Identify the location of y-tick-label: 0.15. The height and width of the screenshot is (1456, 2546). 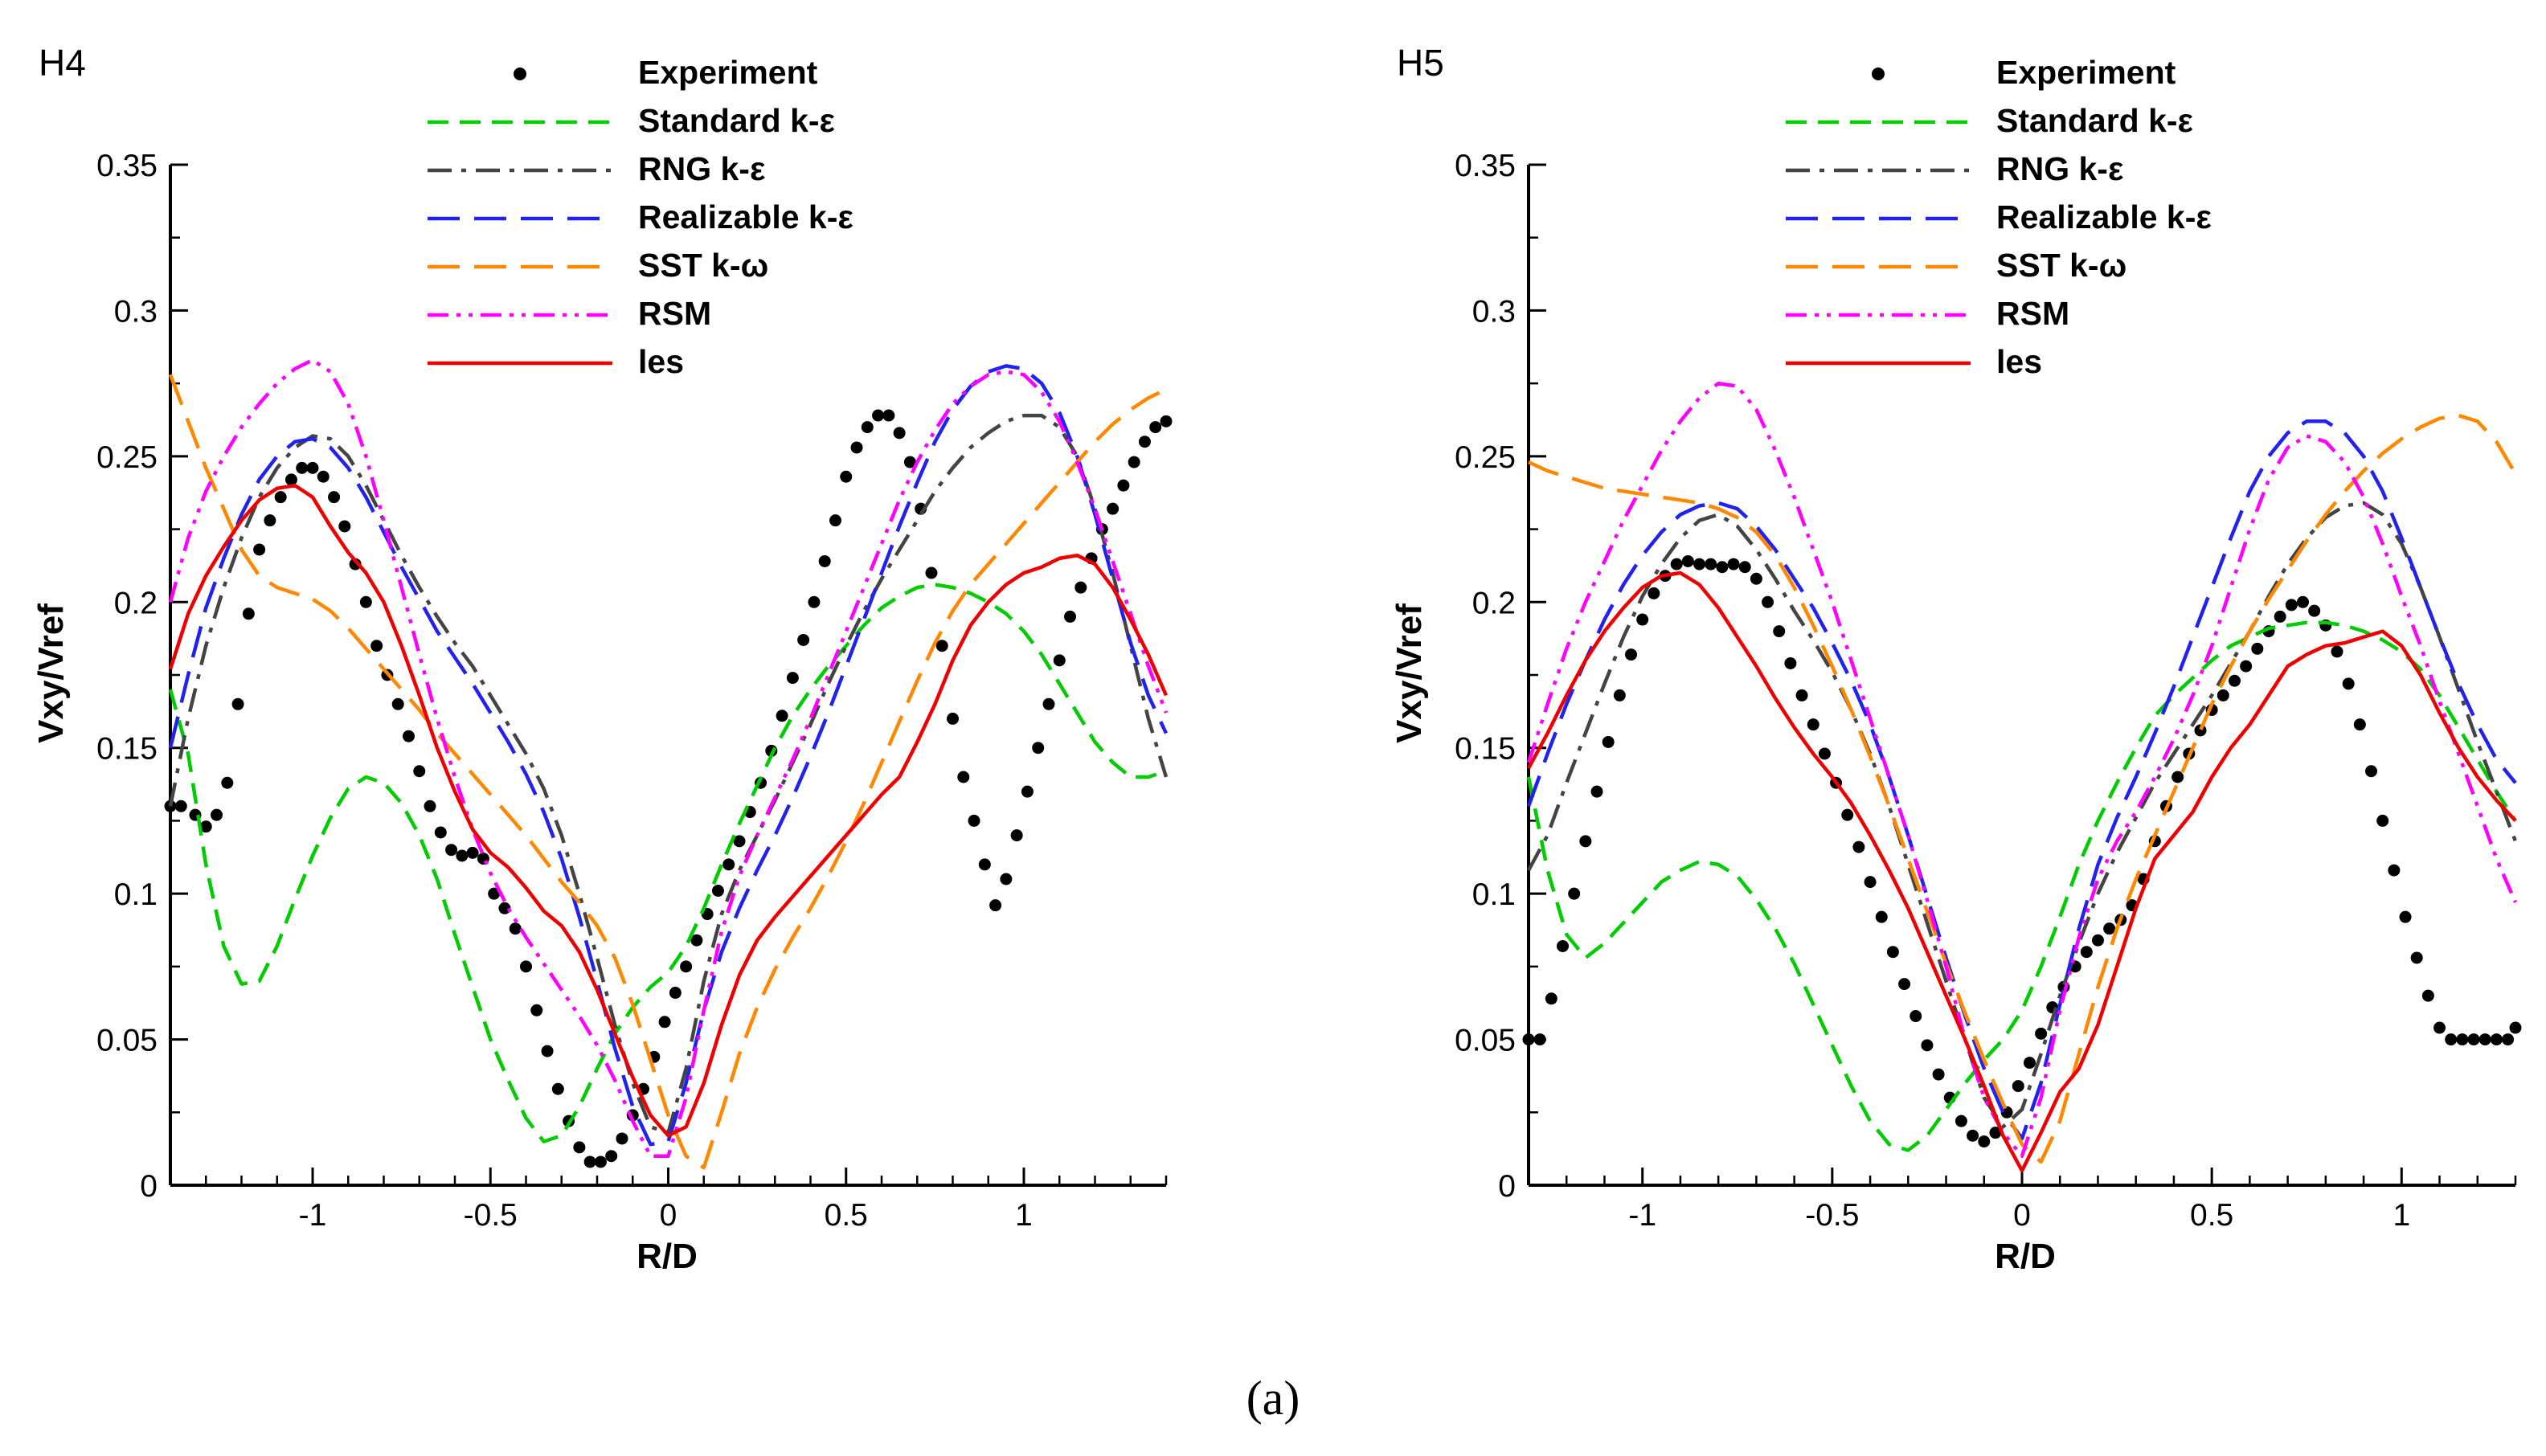
(127, 749).